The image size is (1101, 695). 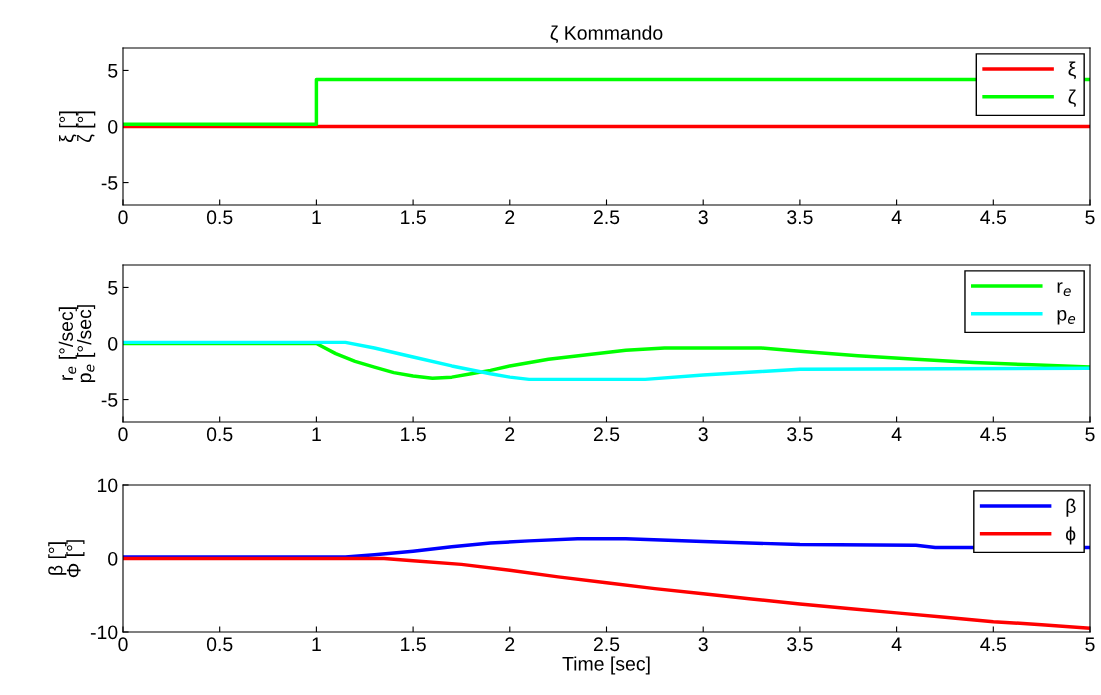 I want to click on y-axis-title: ξ [°] ζ [°], so click(x=77, y=127).